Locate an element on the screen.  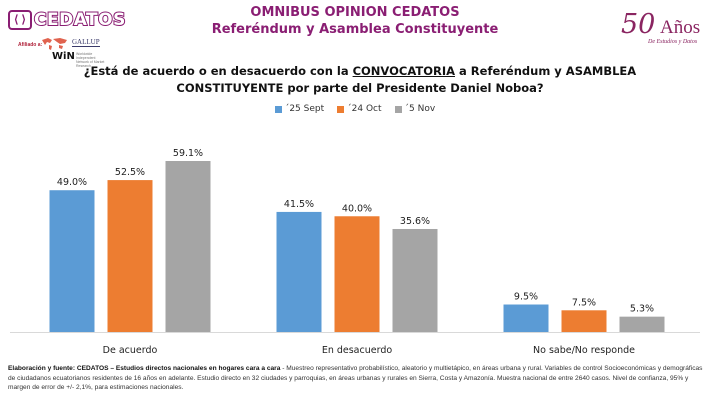
gallup-logo: GALLUP is located at coordinates (86, 42).